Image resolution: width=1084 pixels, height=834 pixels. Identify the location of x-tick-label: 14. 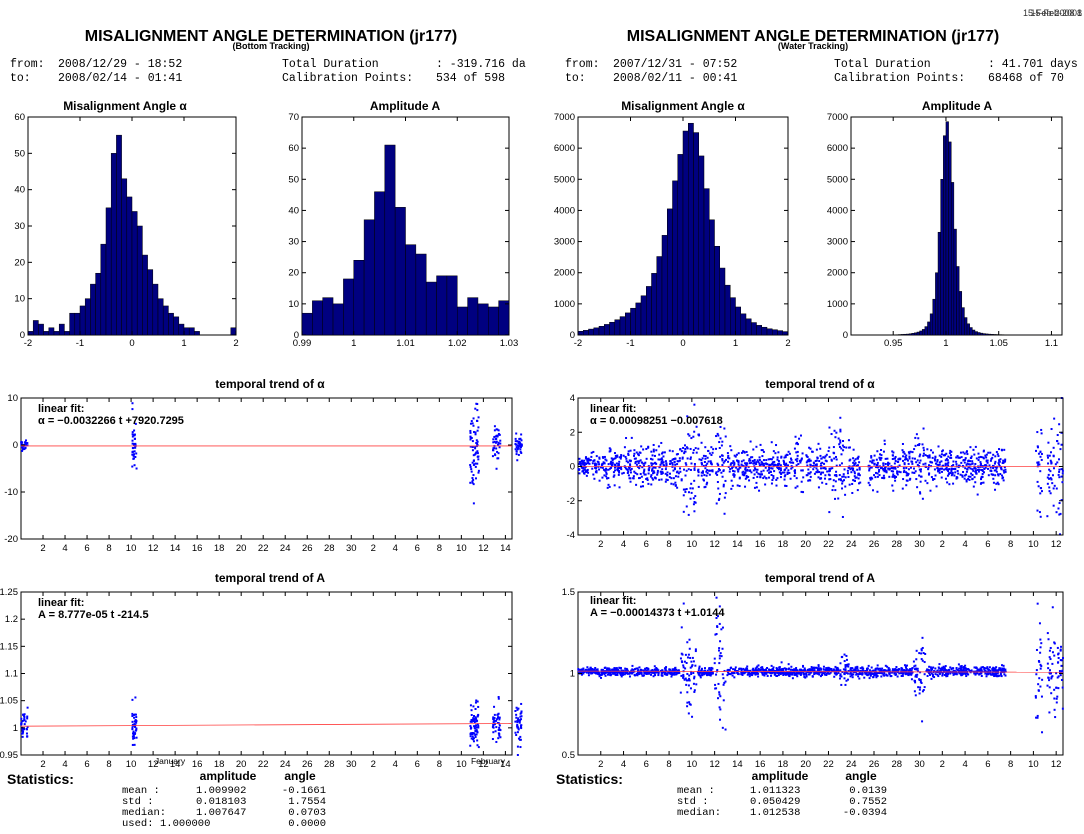
(175, 764).